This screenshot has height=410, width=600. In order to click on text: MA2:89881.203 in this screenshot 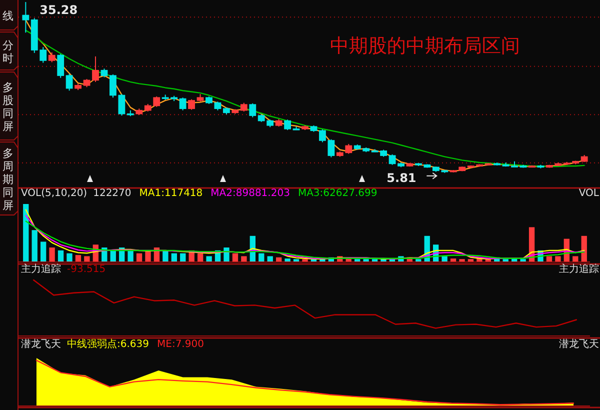, I will do `click(250, 193)`.